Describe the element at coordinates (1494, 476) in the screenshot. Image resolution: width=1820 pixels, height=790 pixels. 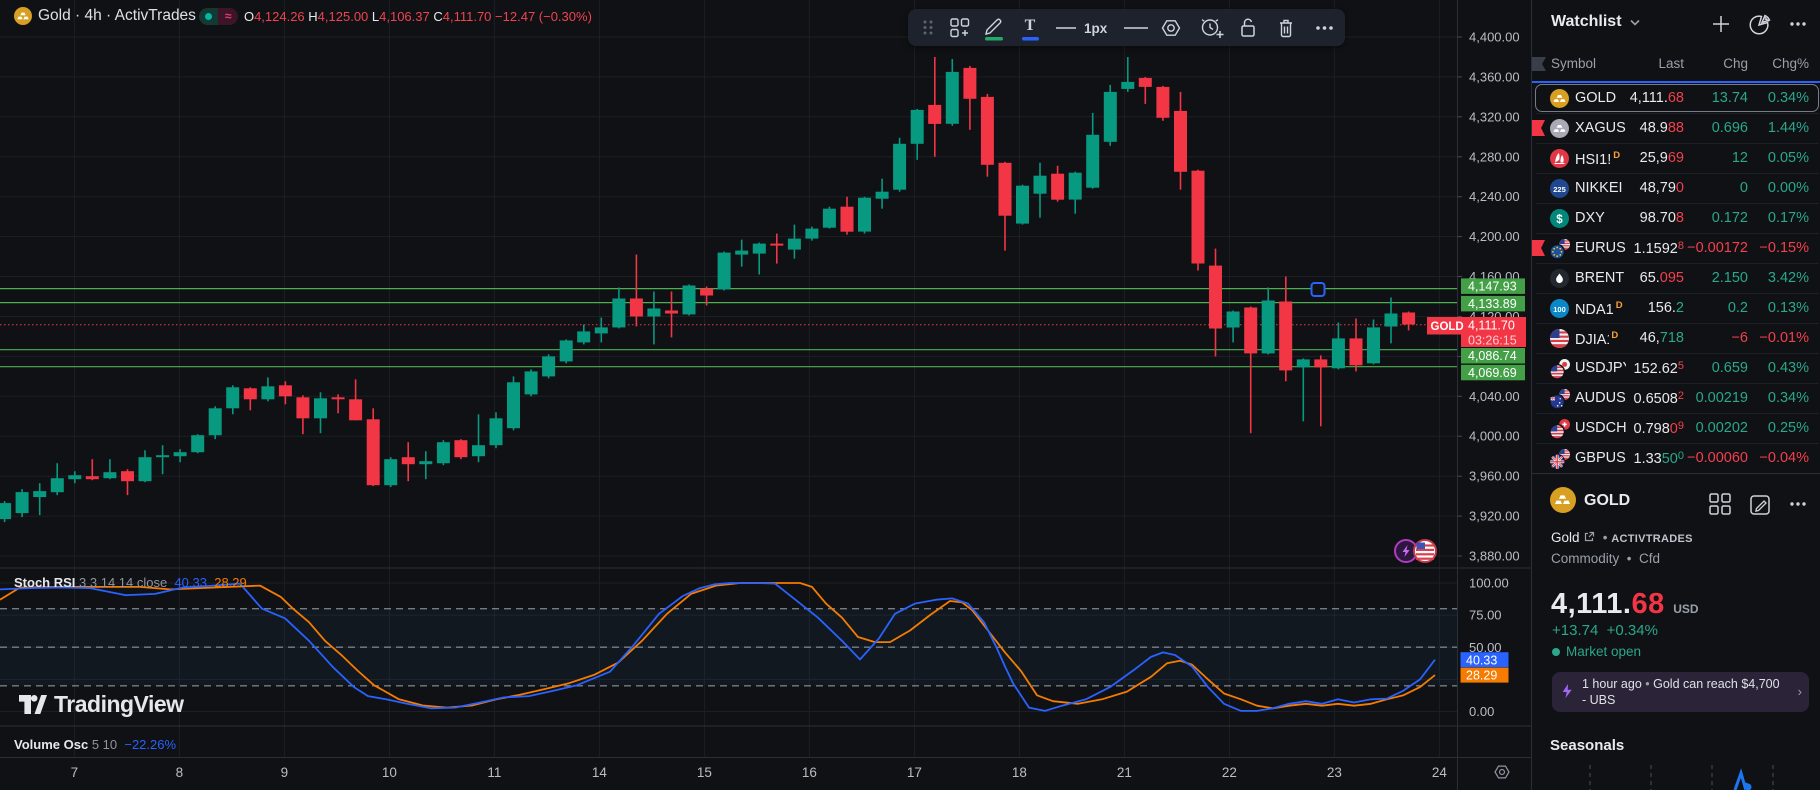
I see `svg-text: 3,960.00` at that location.